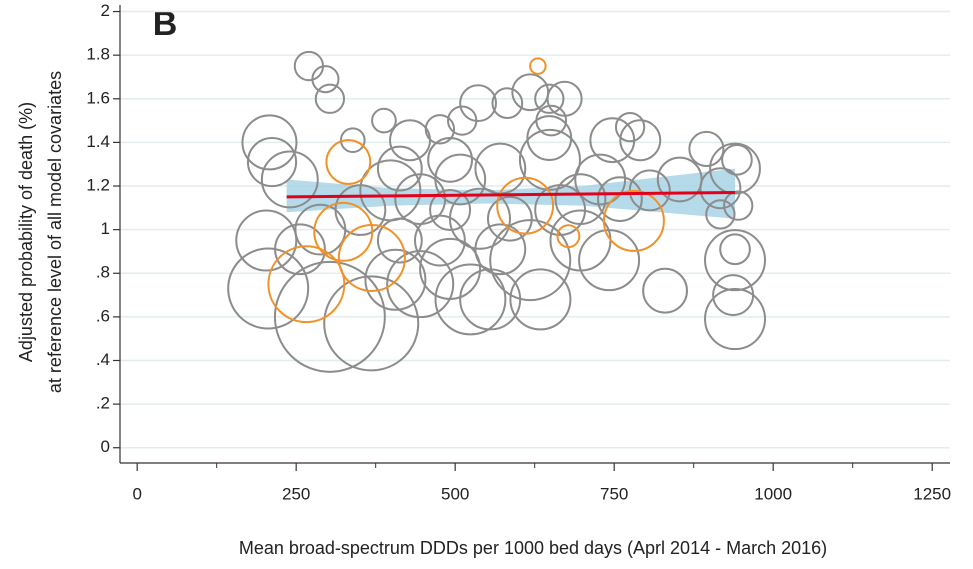 Image resolution: width=973 pixels, height=569 pixels. What do you see at coordinates (98, 54) in the screenshot?
I see `y-tick-label: 1.8` at bounding box center [98, 54].